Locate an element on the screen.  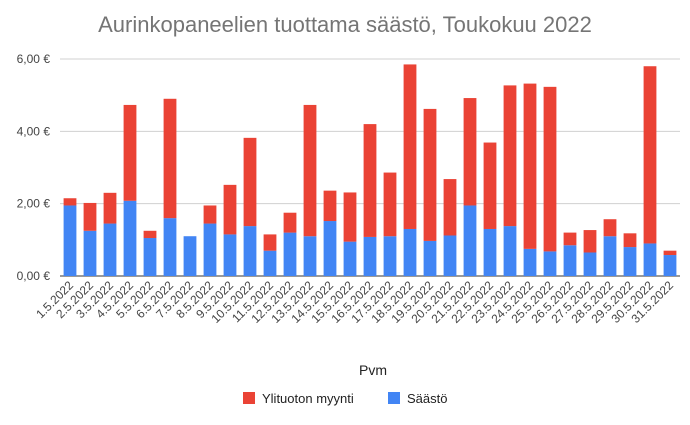
legend-label: Säästö is located at coordinates (427, 398).